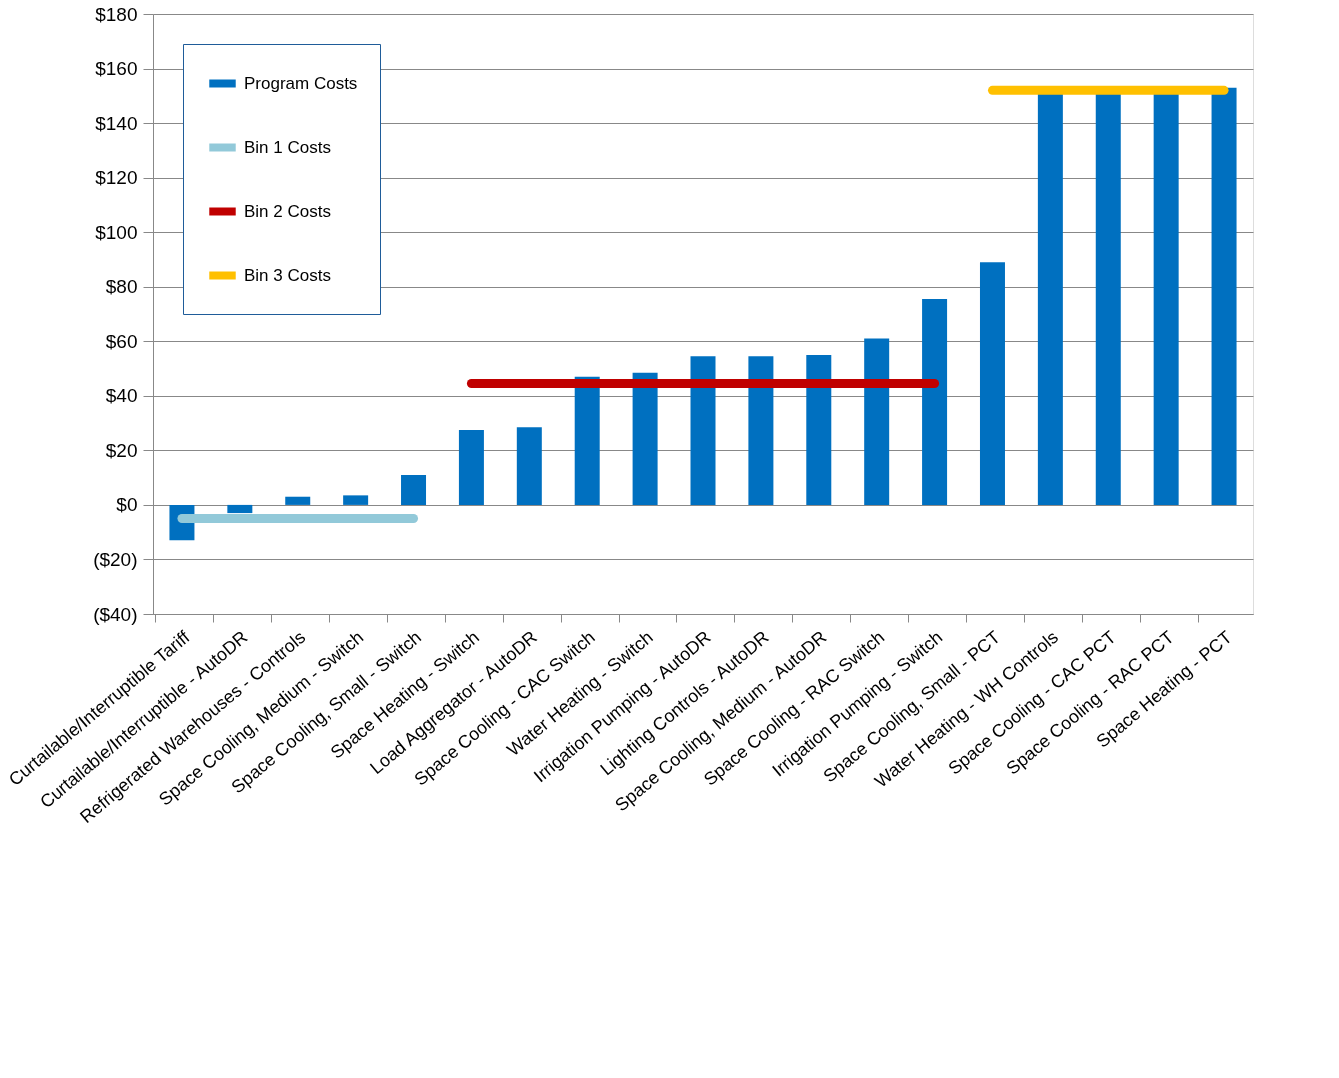 This screenshot has width=1339, height=1078. I want to click on y-tick-label: $40, so click(121, 396).